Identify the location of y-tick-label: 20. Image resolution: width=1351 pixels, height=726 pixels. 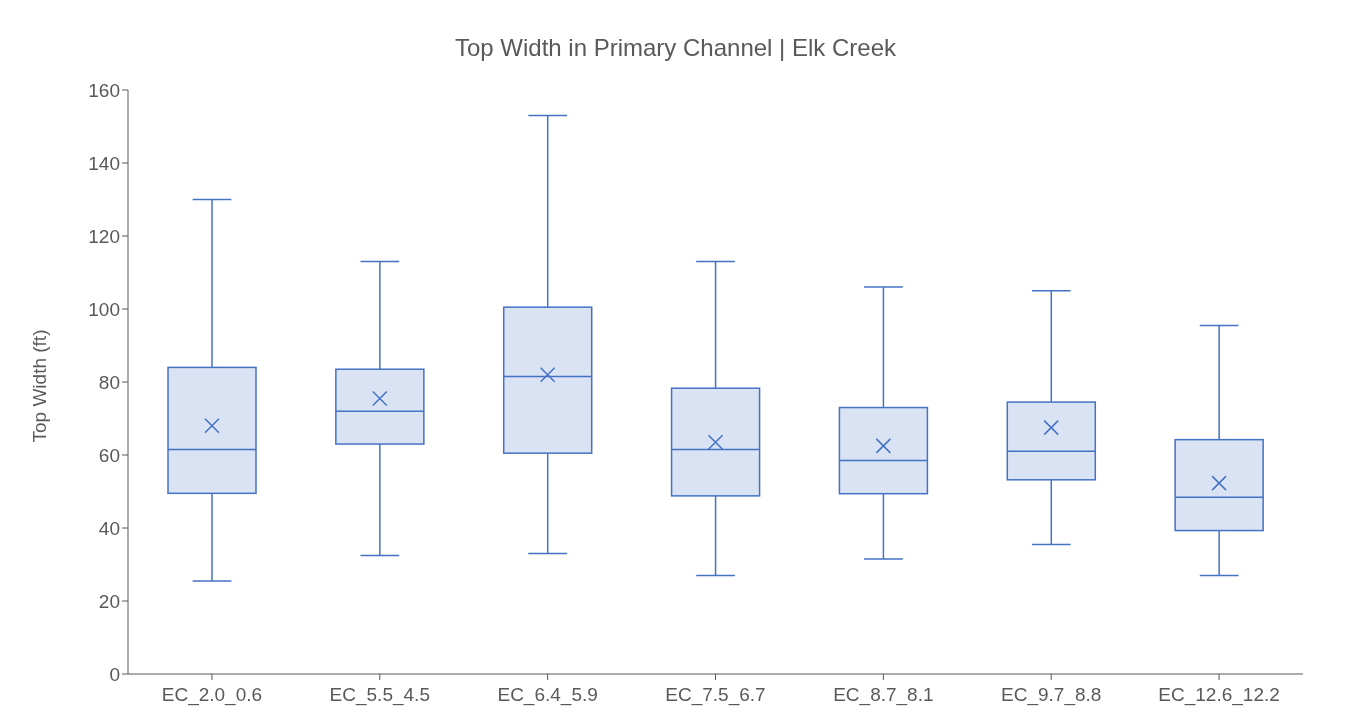
(109, 601).